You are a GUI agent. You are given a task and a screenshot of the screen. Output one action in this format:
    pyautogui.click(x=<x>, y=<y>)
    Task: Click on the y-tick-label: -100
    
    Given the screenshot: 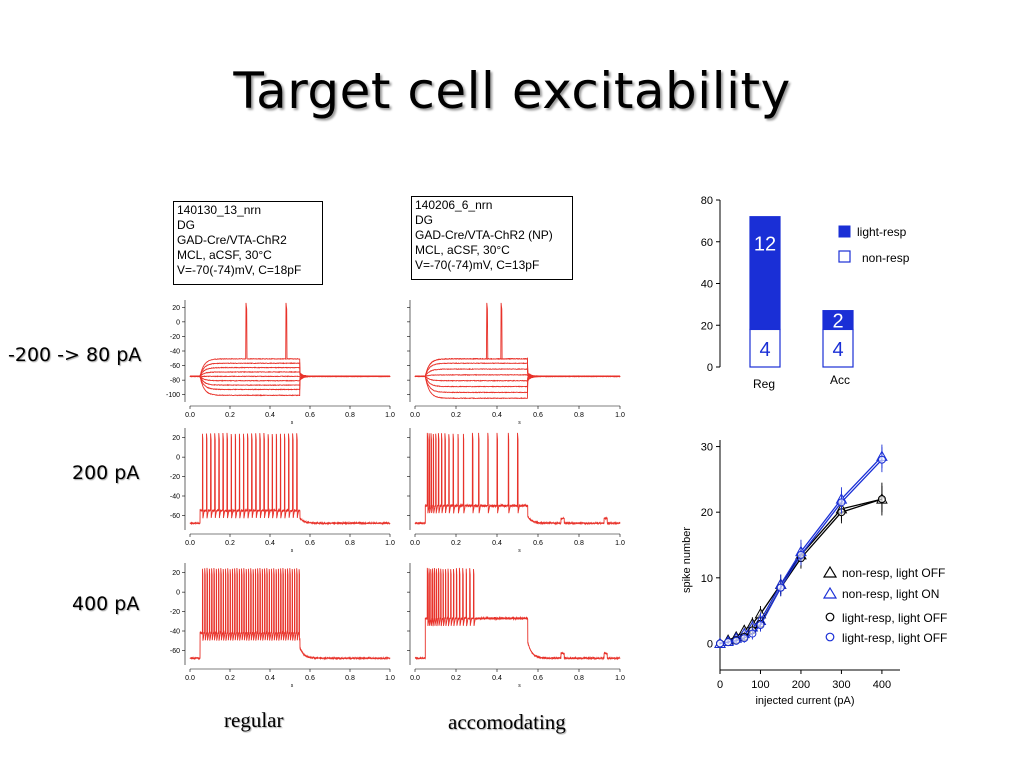 What is the action you would take?
    pyautogui.click(x=173, y=395)
    